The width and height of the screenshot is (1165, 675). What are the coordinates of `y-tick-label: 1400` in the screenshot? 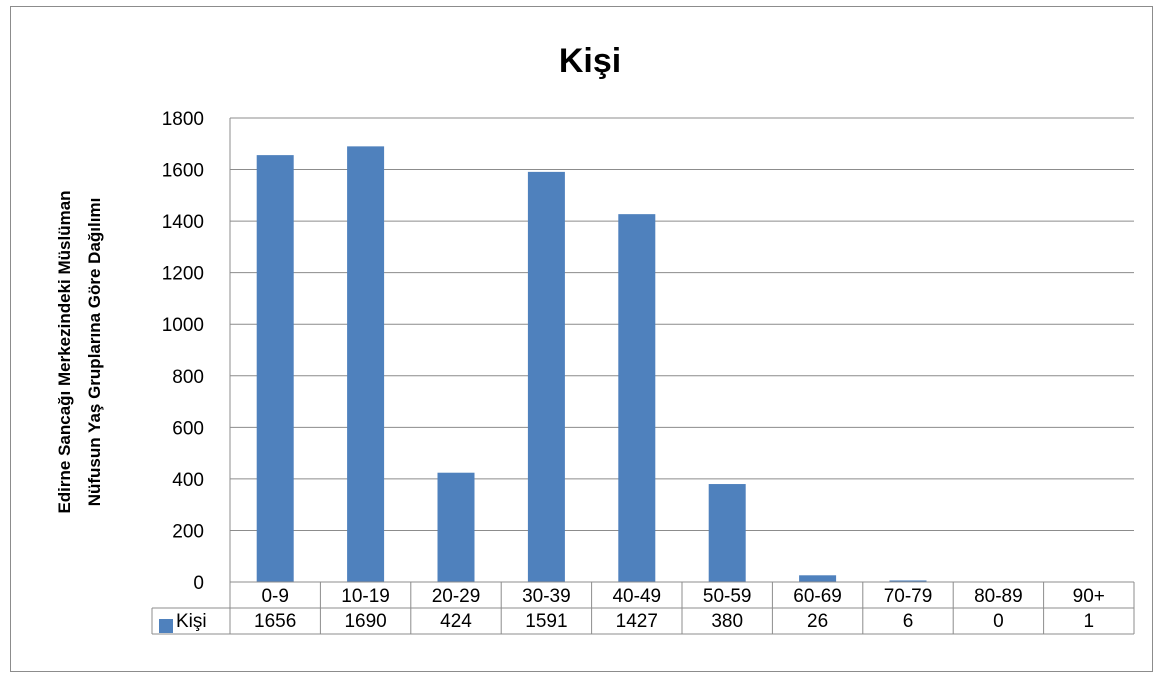 It's located at (183, 222).